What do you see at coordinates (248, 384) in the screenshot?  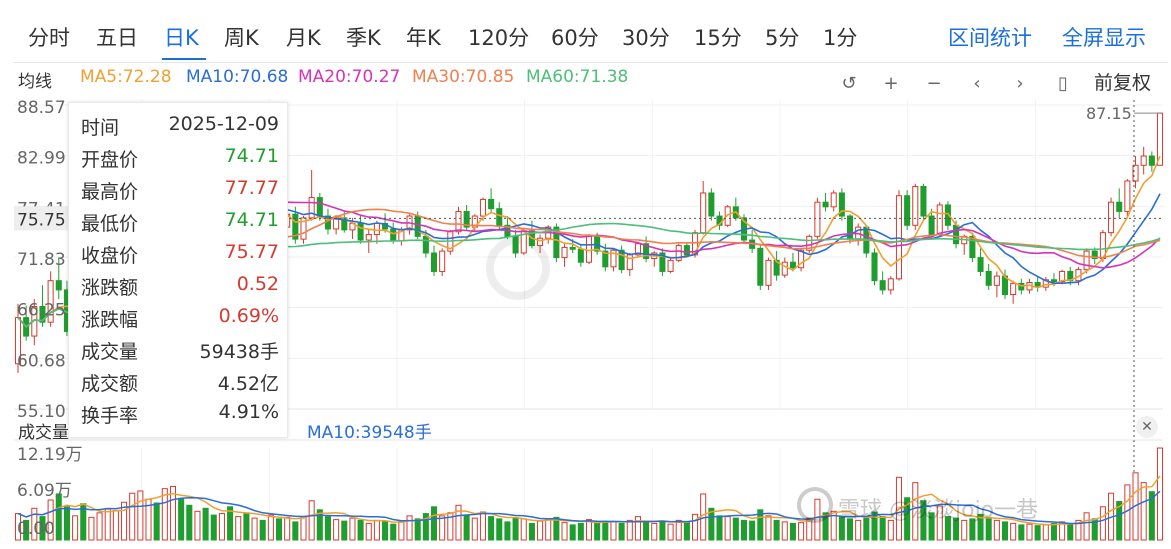 I see `tooltip-value: 4.52亿` at bounding box center [248, 384].